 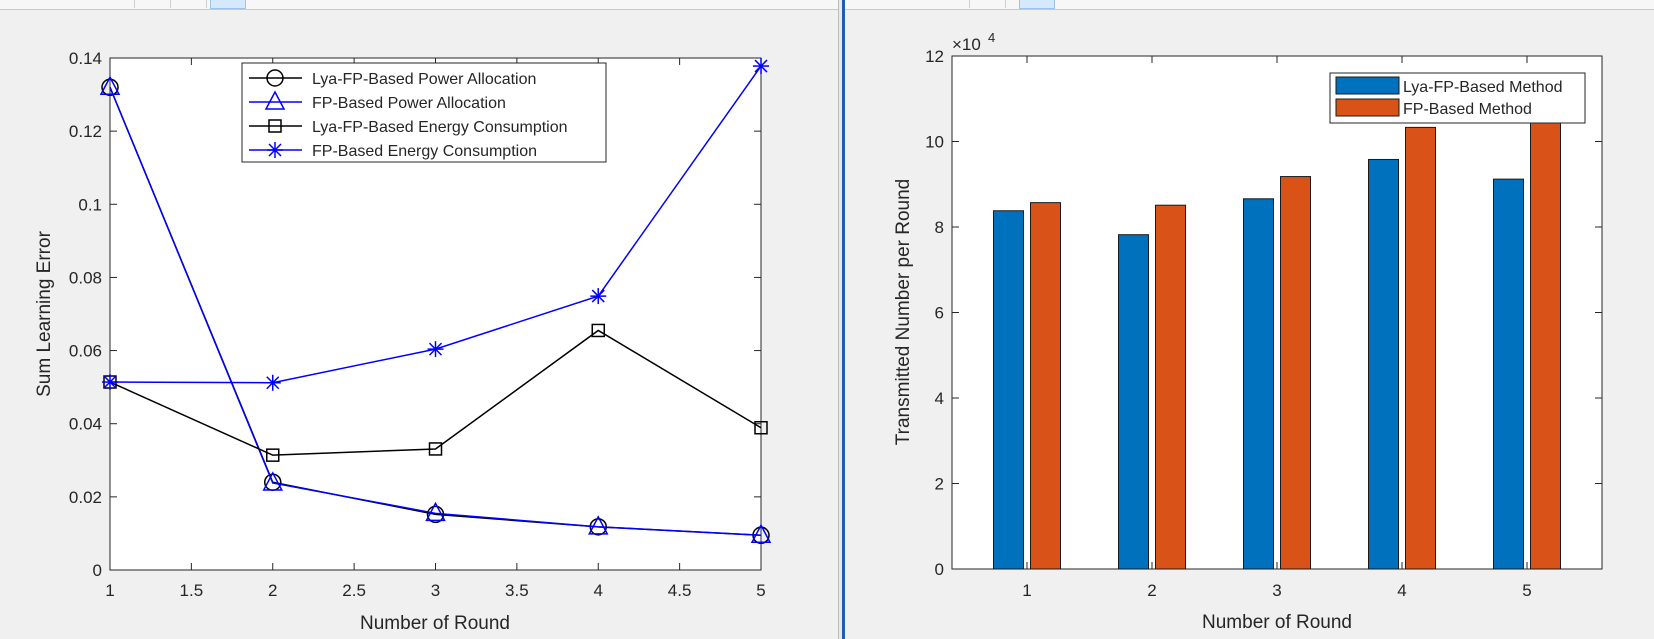 I want to click on legend-label: FP-Based Energy Consumption, so click(x=424, y=151).